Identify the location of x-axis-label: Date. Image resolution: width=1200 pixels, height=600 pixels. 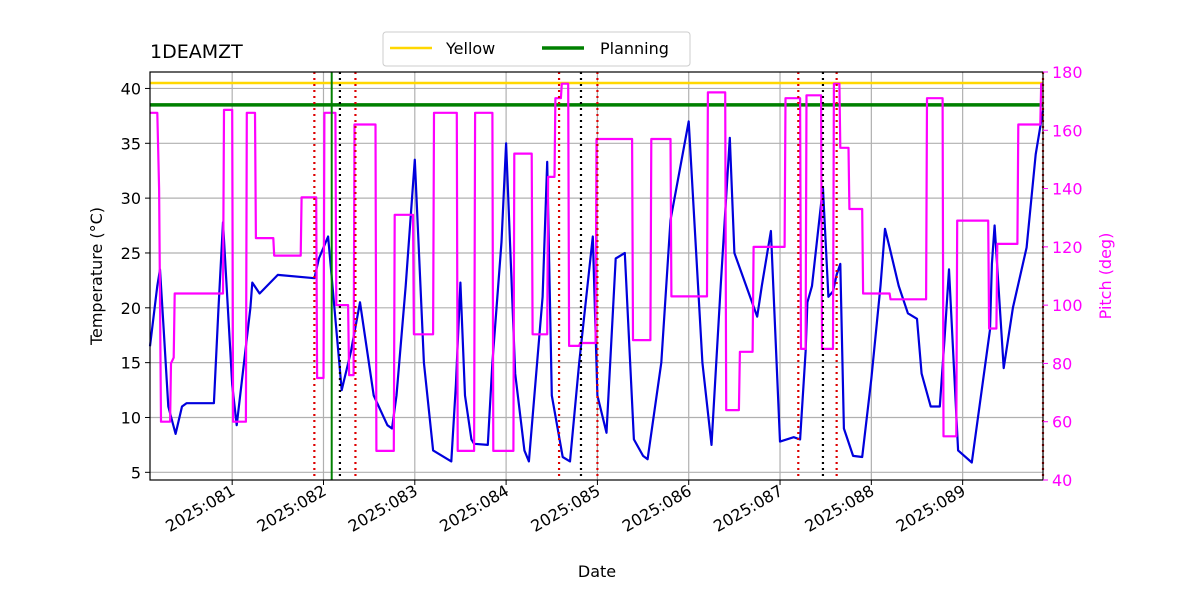
(597, 571).